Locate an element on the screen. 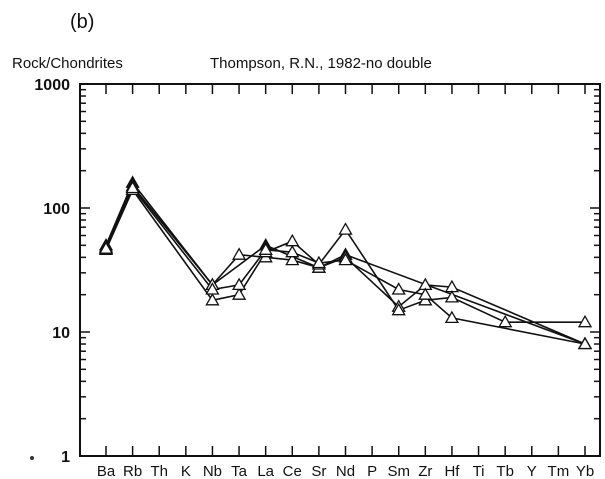 This screenshot has width=605, height=479. y-tick-label: 10 is located at coordinates (61, 333).